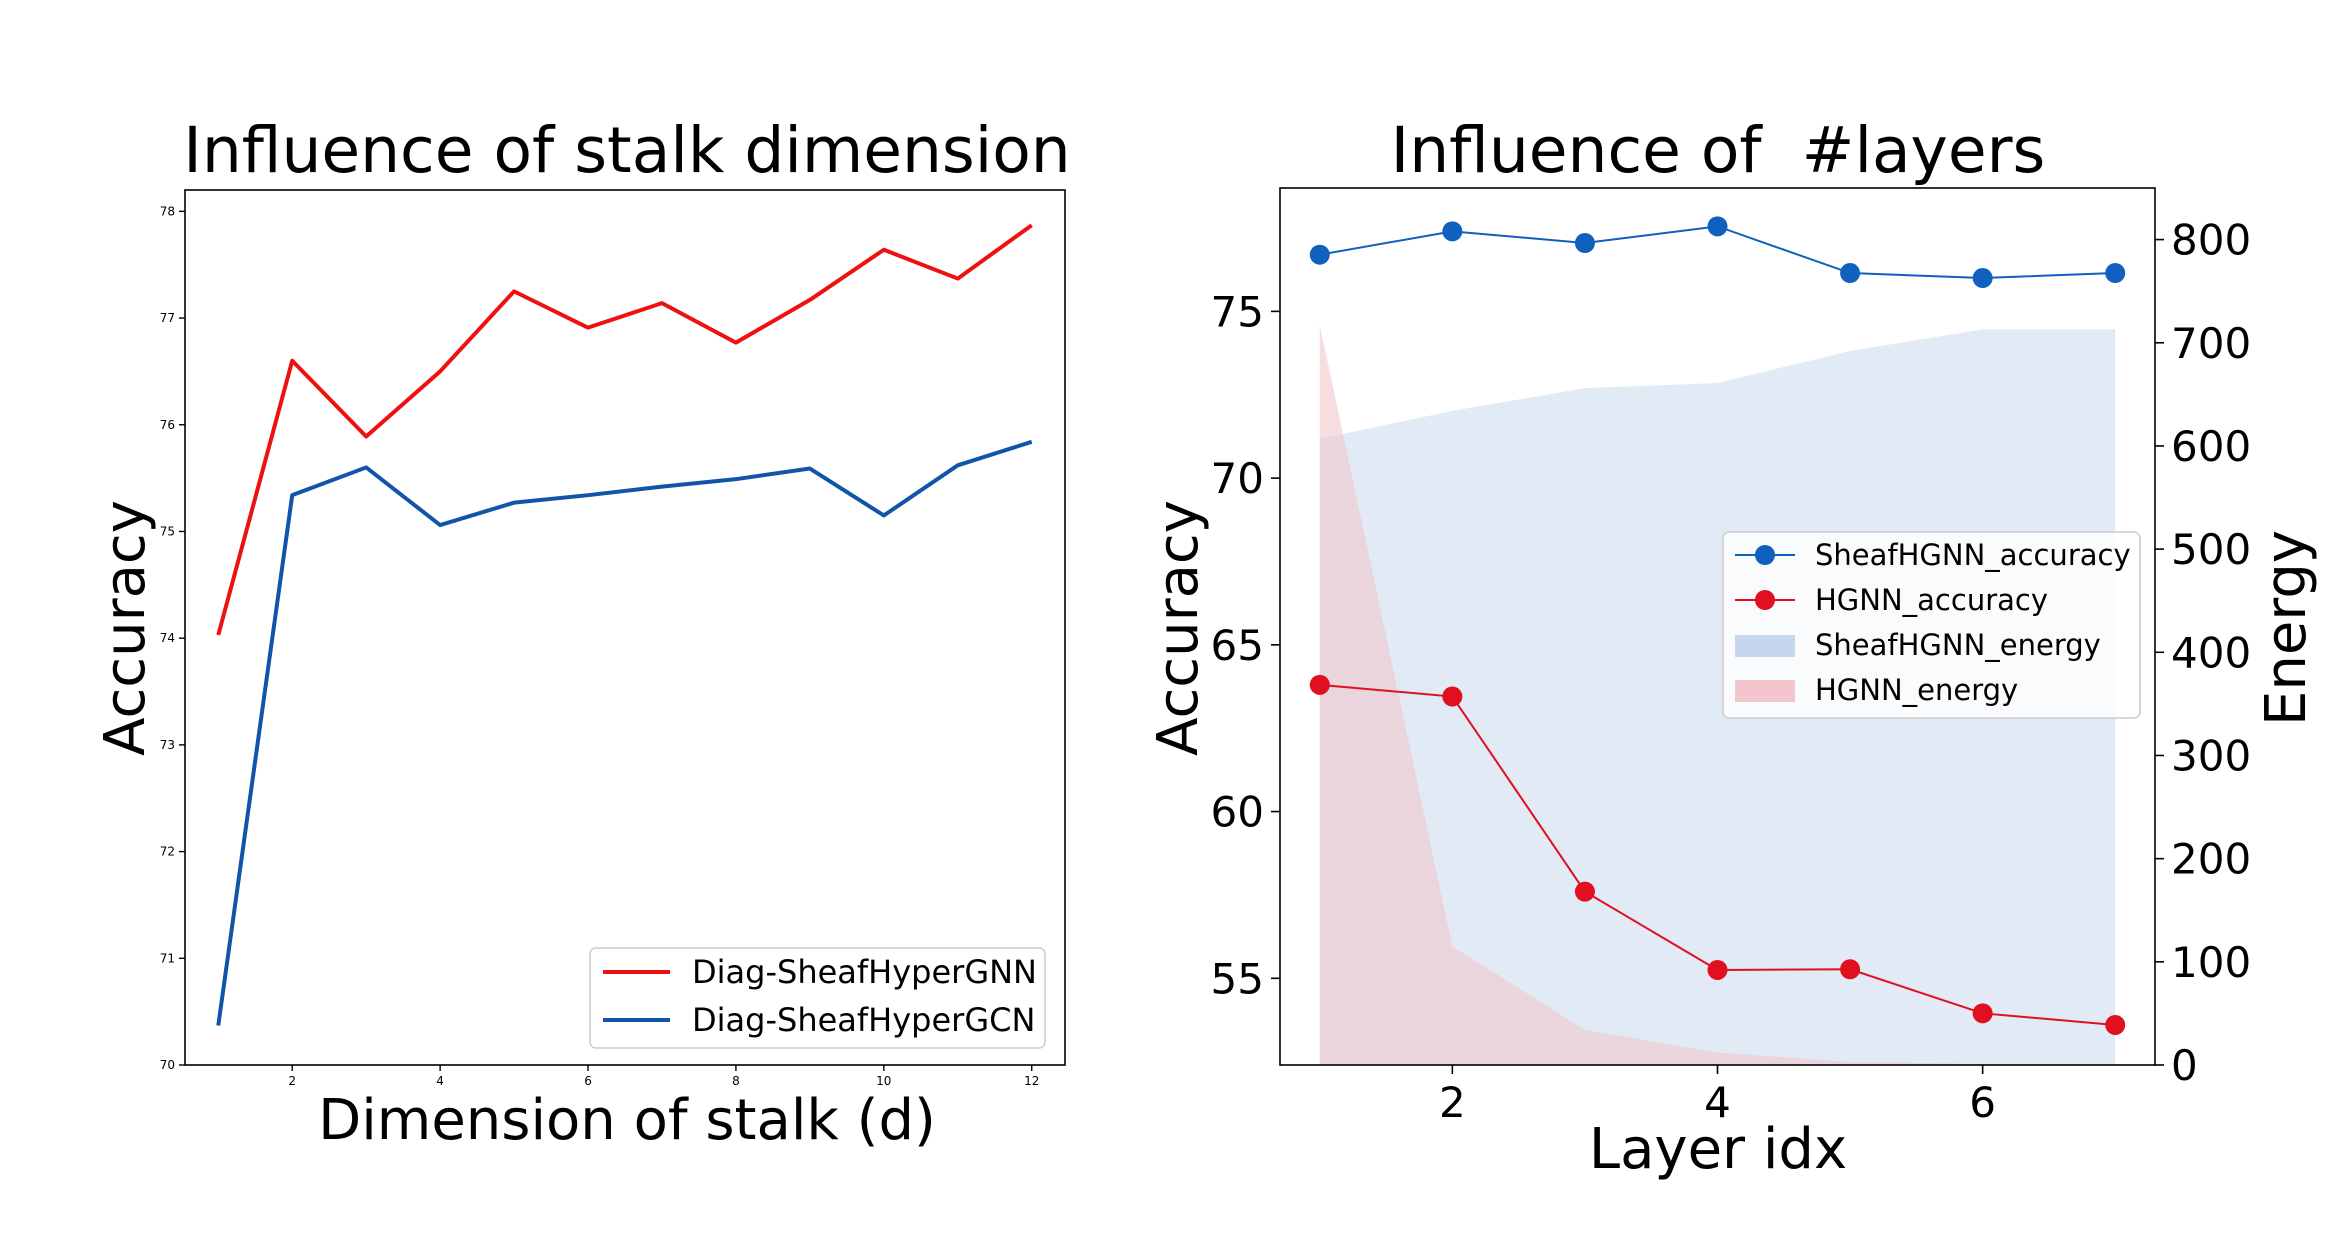 Image resolution: width=2338 pixels, height=1248 pixels. Describe the element at coordinates (1718, 1149) in the screenshot. I see `right-x-axis-label: Layer idx` at that location.